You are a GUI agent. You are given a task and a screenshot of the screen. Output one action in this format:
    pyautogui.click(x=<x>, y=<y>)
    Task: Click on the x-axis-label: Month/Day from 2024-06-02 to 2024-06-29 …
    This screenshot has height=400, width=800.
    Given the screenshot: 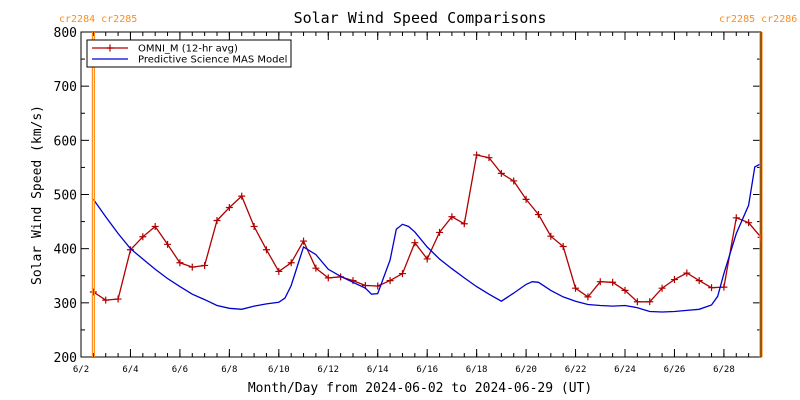 What is the action you would take?
    pyautogui.click(x=420, y=388)
    